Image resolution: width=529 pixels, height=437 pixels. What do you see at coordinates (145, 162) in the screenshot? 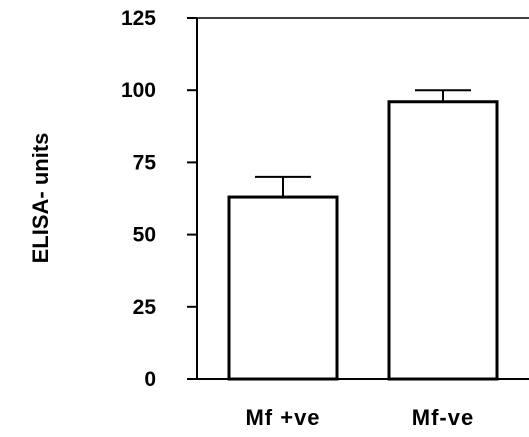
I see `y-tick-label: 75` at bounding box center [145, 162].